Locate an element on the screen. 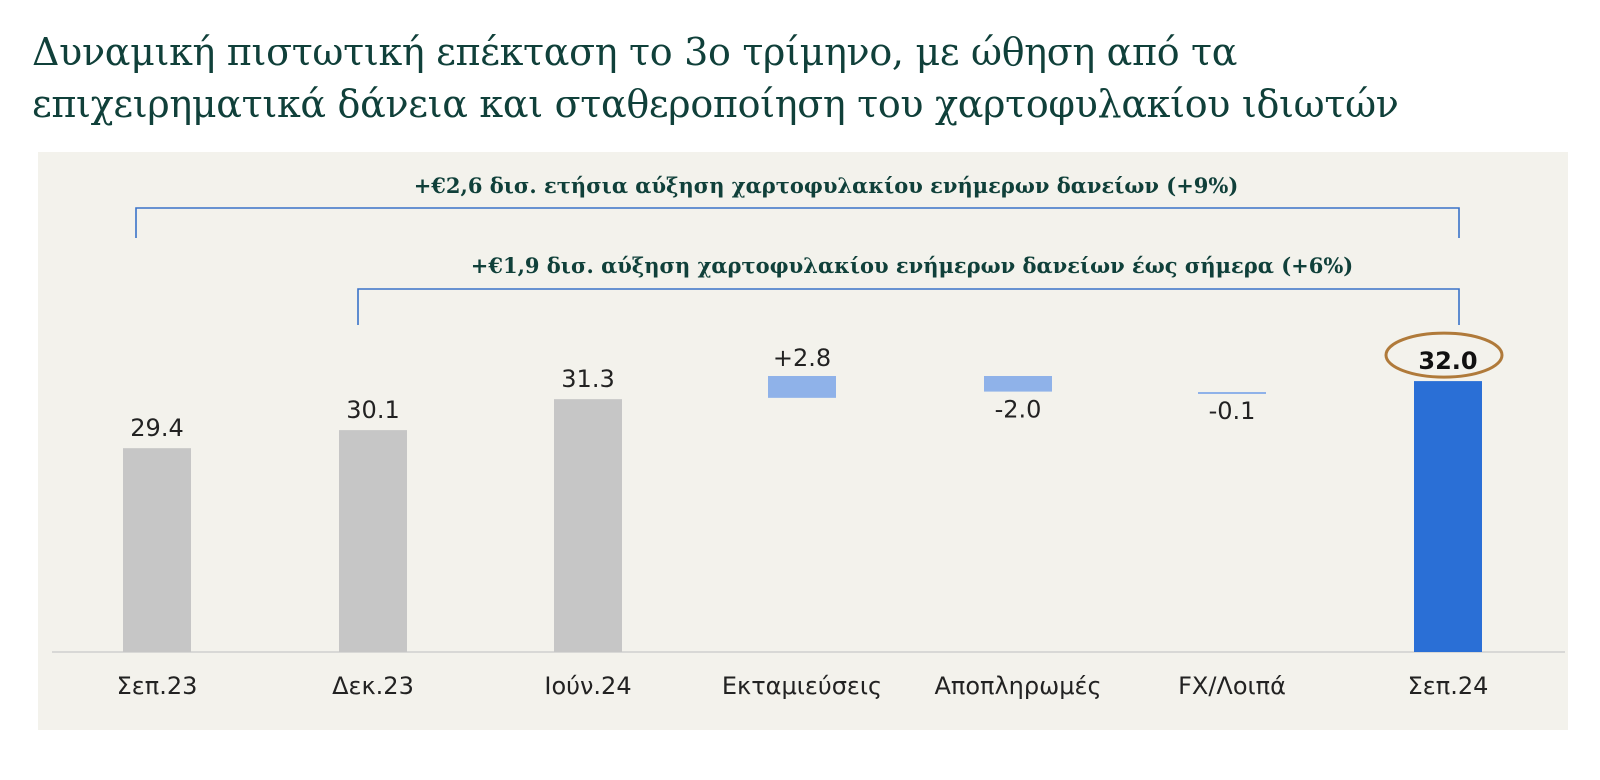 Image resolution: width=1600 pixels, height=780 pixels. category-label-1: Σεπ.23 is located at coordinates (157, 686).